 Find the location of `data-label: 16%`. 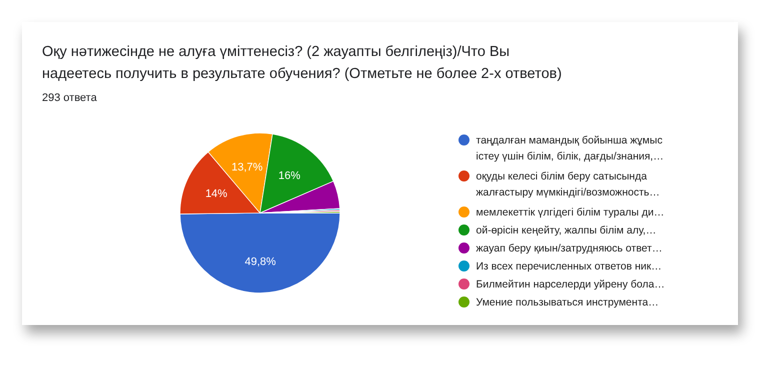

data-label: 16% is located at coordinates (289, 176).